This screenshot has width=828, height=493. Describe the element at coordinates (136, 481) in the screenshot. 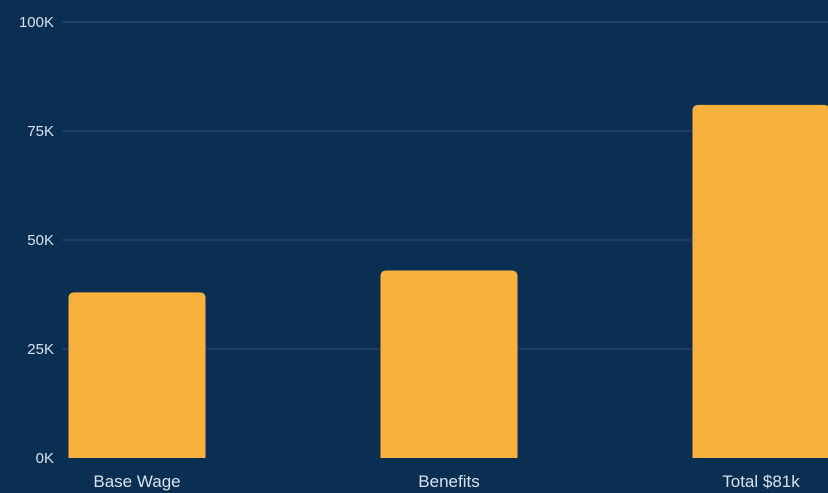

I see `x-category-label: Base Wage` at that location.